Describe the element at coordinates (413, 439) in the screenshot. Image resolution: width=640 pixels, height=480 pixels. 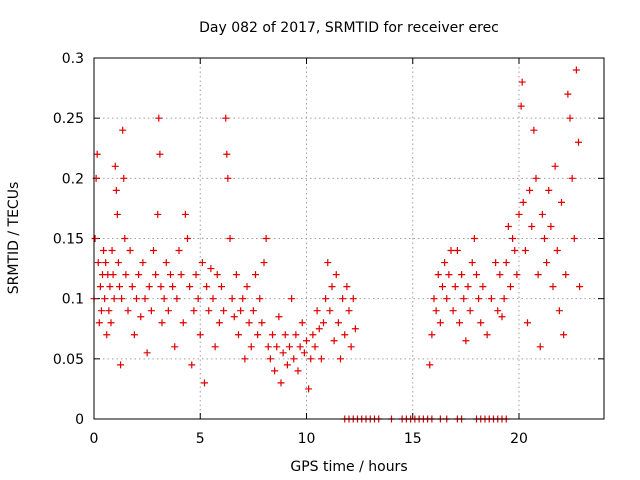
I see `xtick-label: 15` at that location.